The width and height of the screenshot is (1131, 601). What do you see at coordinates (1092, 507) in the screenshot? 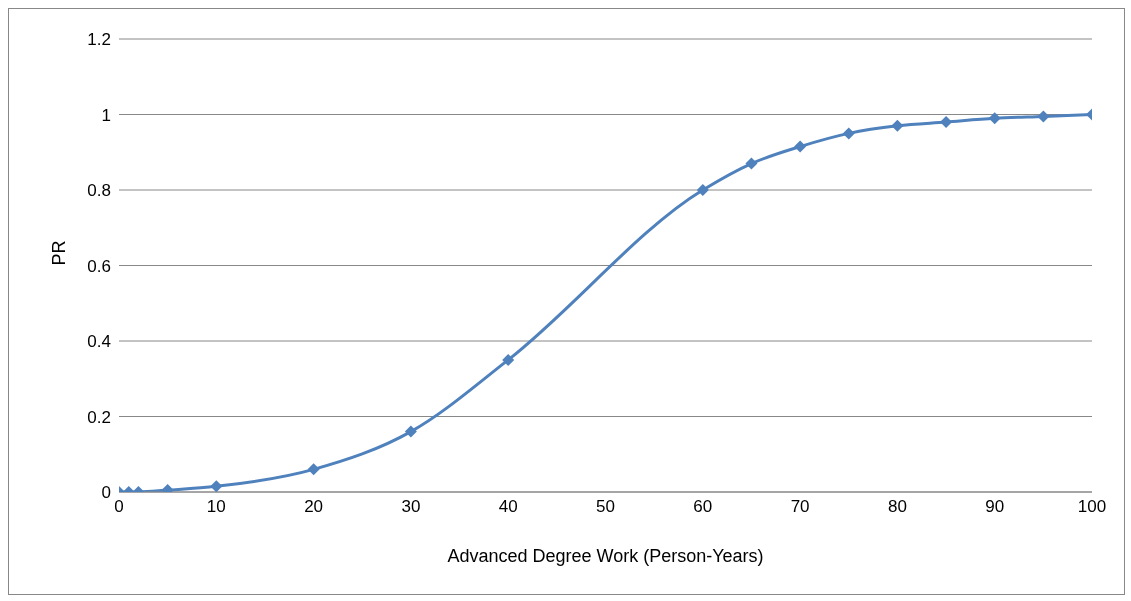
I see `x-tick-label: 100` at bounding box center [1092, 507].